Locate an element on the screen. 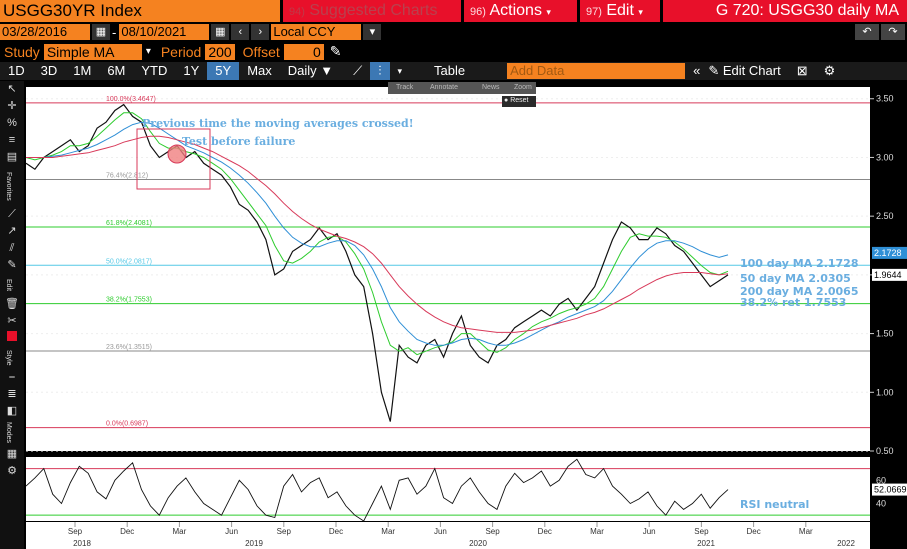 The width and height of the screenshot is (907, 549). fib-label: 76.4%(2.812) is located at coordinates (127, 176).